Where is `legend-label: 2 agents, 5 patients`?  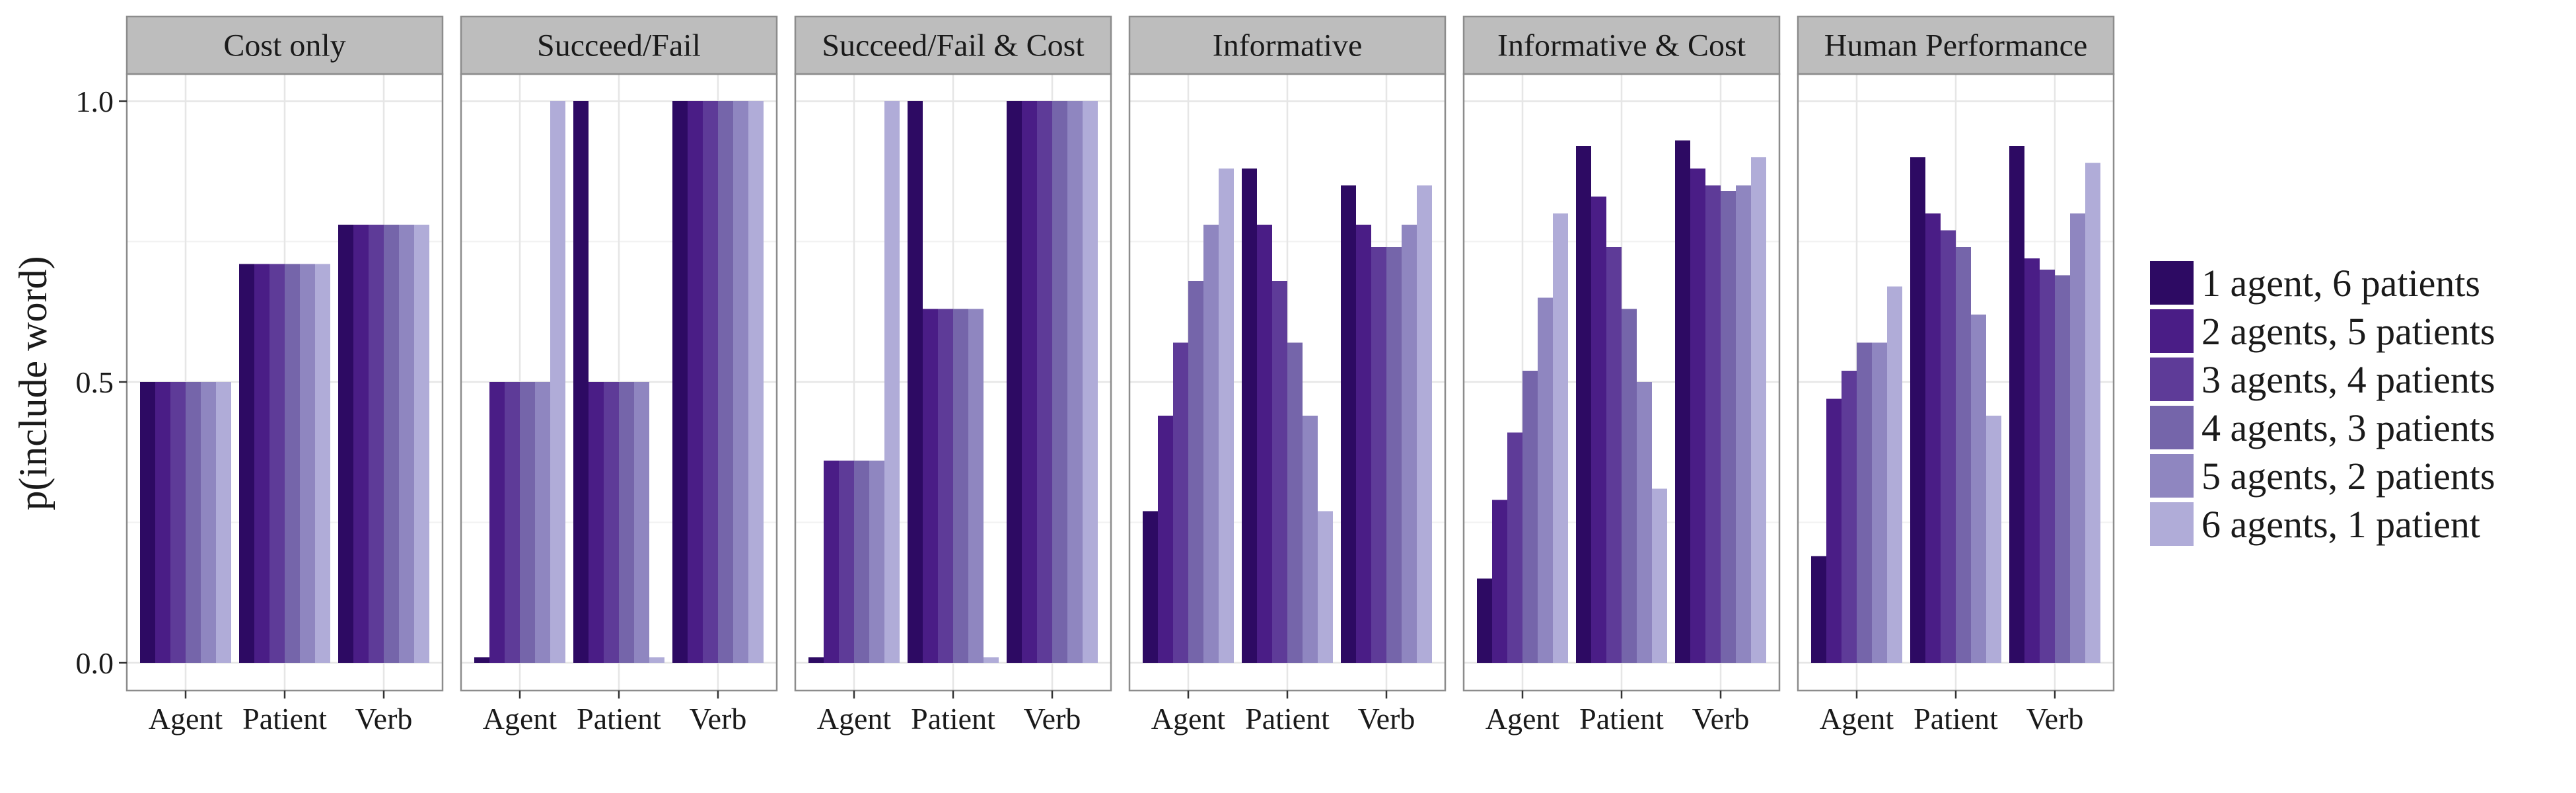
legend-label: 2 agents, 5 patients is located at coordinates (2348, 331).